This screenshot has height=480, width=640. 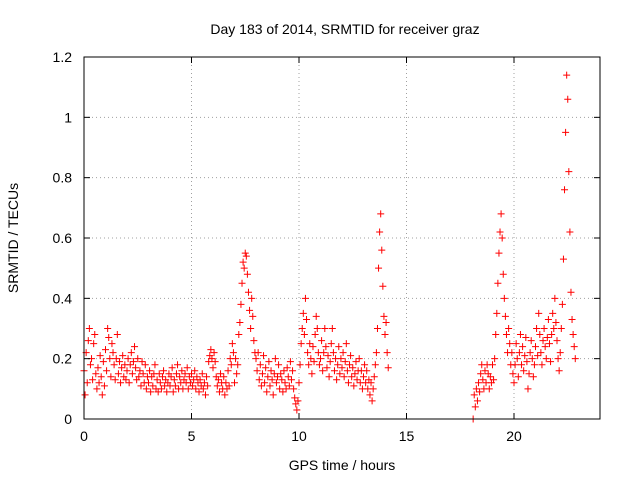 I want to click on y-tick-label: 0.6, so click(x=63, y=238).